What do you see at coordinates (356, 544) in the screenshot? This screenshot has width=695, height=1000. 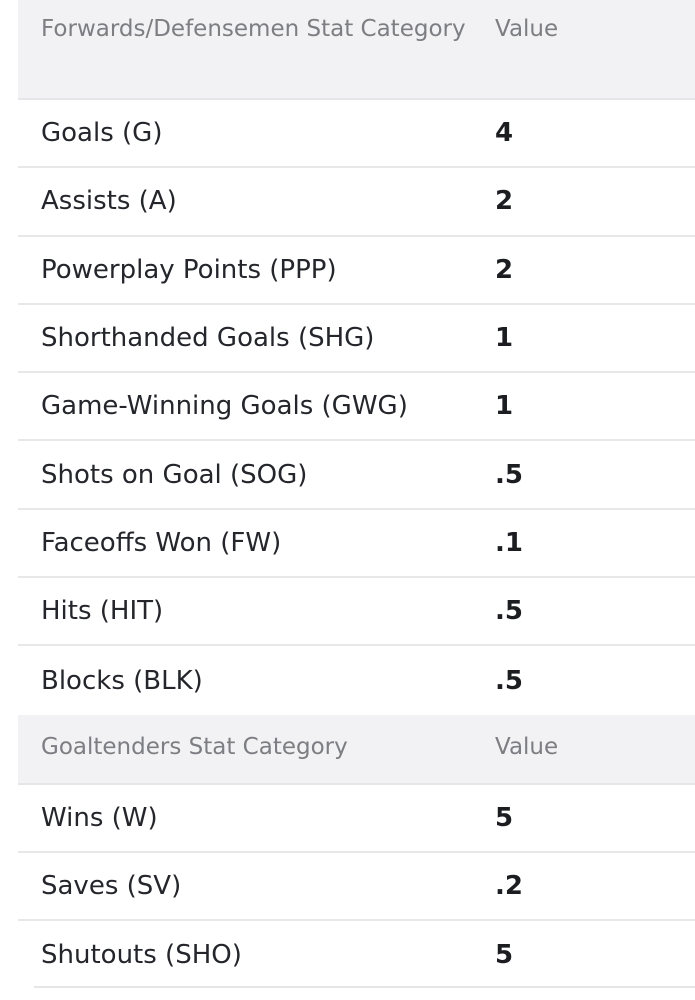 I see `table-row: Faceoffs Won (FW) .1` at bounding box center [356, 544].